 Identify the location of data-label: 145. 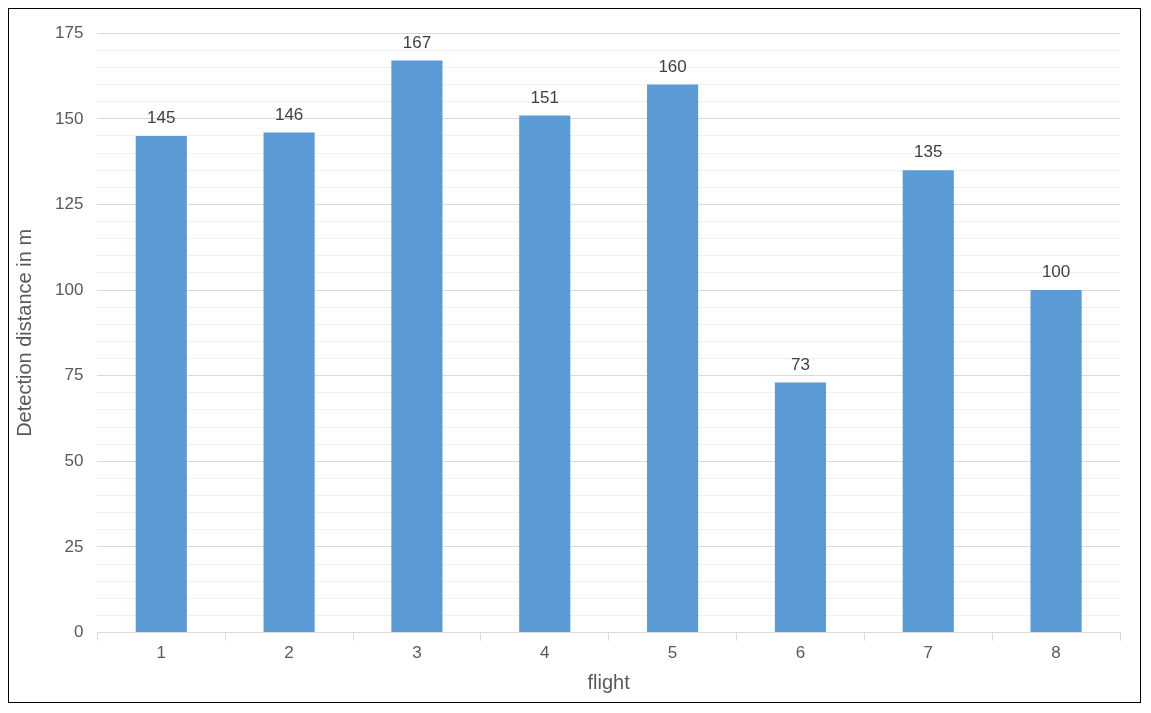
(161, 118).